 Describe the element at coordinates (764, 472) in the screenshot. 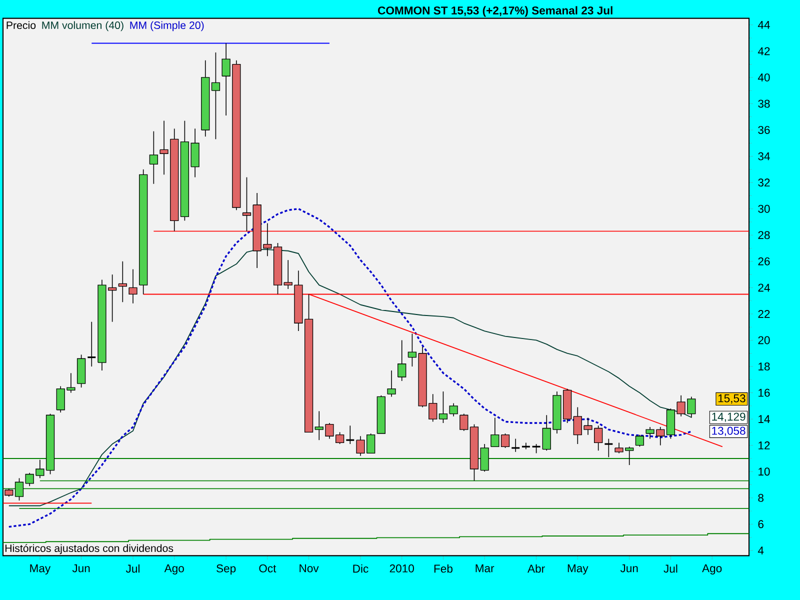

I see `y-tick-label: 10` at that location.